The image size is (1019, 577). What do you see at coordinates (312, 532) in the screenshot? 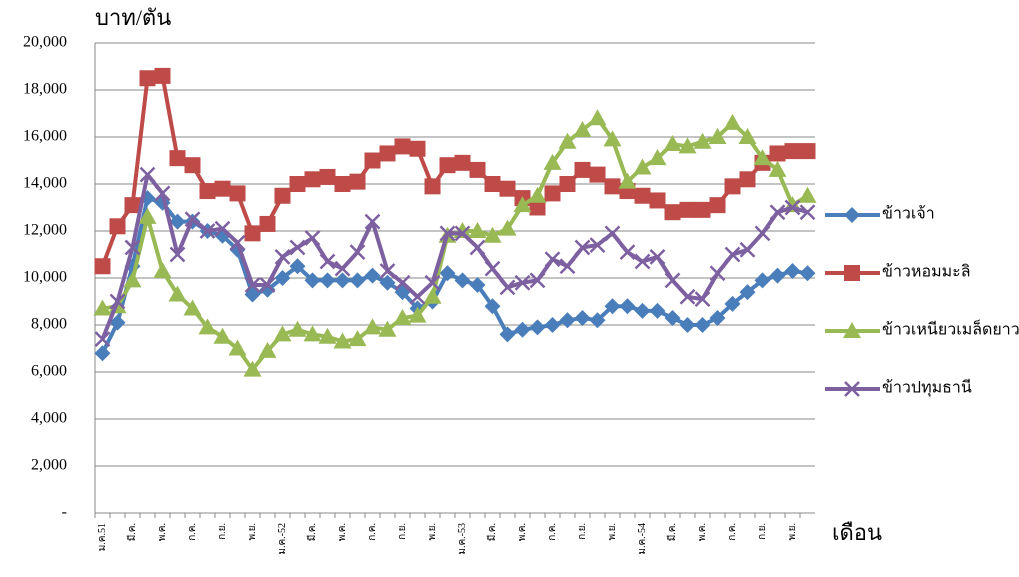
I see `x-tick-label: มี.ค.` at bounding box center [312, 532].